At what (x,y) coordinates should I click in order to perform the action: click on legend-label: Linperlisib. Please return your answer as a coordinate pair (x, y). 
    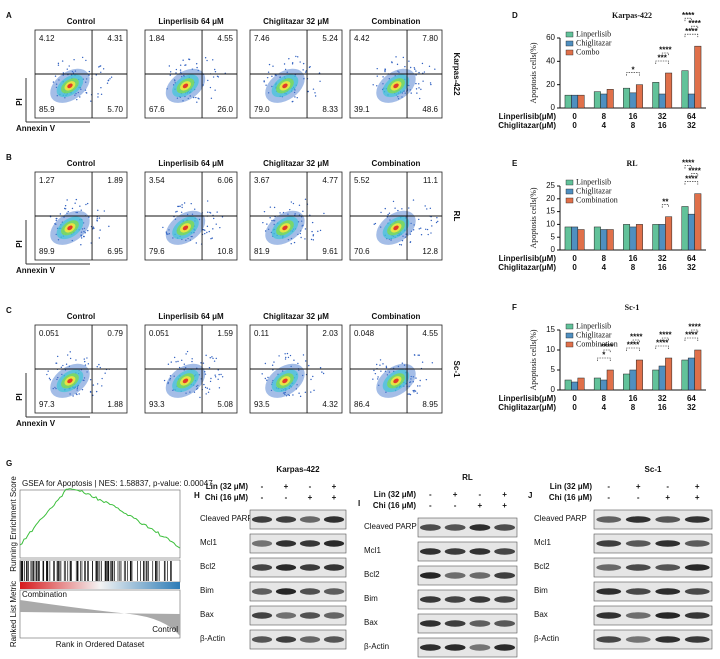
    Looking at the image, I should click on (593, 33).